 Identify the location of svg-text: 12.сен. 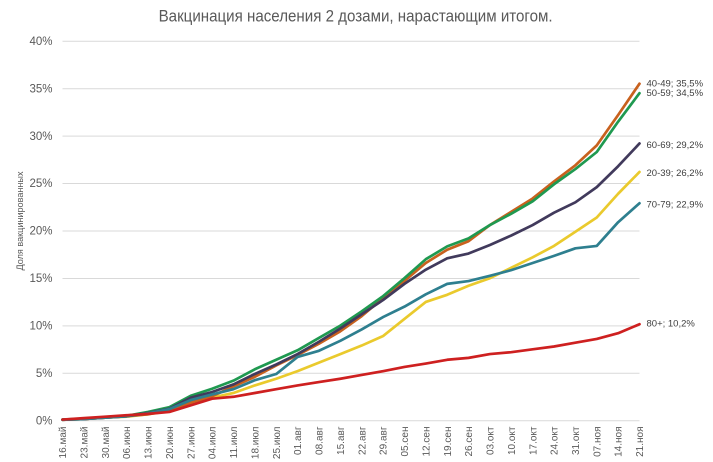
(426, 442).